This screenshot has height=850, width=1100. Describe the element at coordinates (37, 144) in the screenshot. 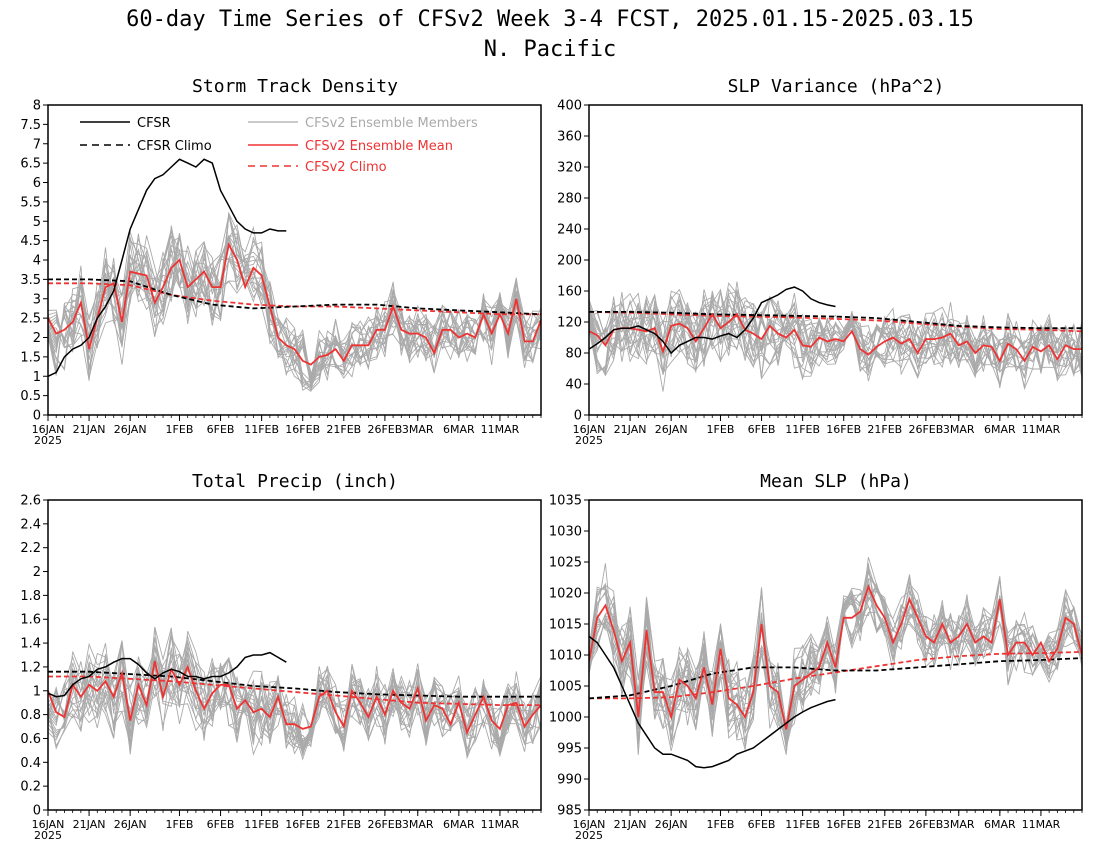

I see `y-tick-label: 7` at that location.